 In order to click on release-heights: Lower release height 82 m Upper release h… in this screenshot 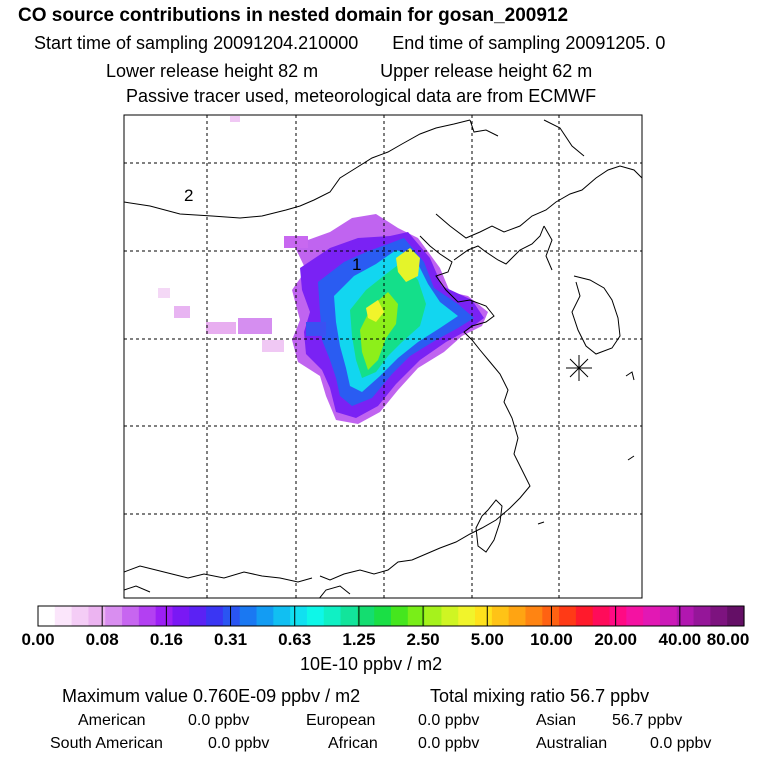, I will do `click(349, 71)`.